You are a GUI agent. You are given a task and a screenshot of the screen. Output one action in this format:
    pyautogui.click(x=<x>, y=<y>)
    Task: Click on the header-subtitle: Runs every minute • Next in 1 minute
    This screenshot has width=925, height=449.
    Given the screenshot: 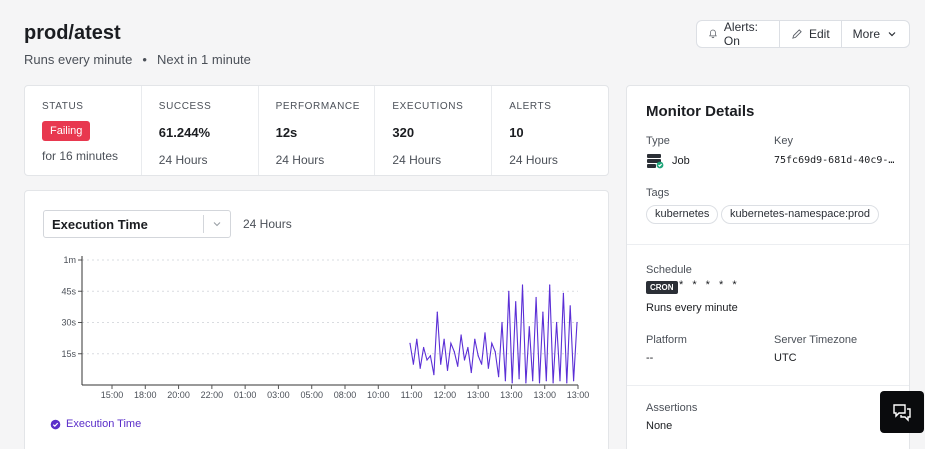 What is the action you would take?
    pyautogui.click(x=137, y=59)
    